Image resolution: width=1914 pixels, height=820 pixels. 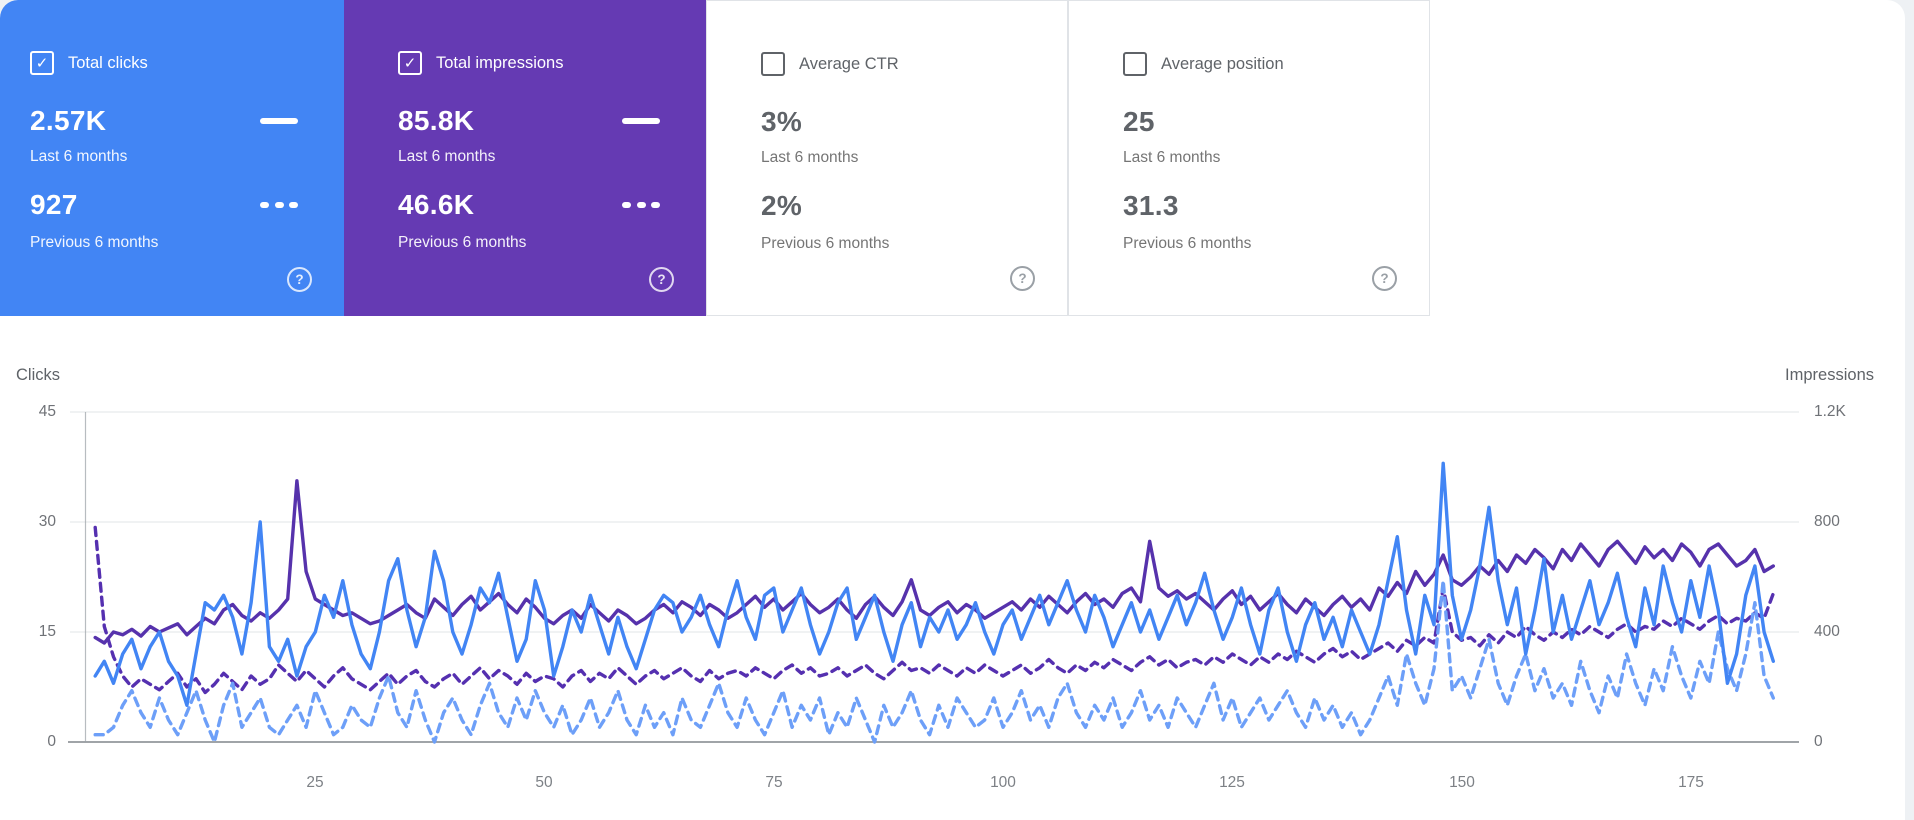 What do you see at coordinates (500, 62) in the screenshot?
I see `card-label: Total impressions` at bounding box center [500, 62].